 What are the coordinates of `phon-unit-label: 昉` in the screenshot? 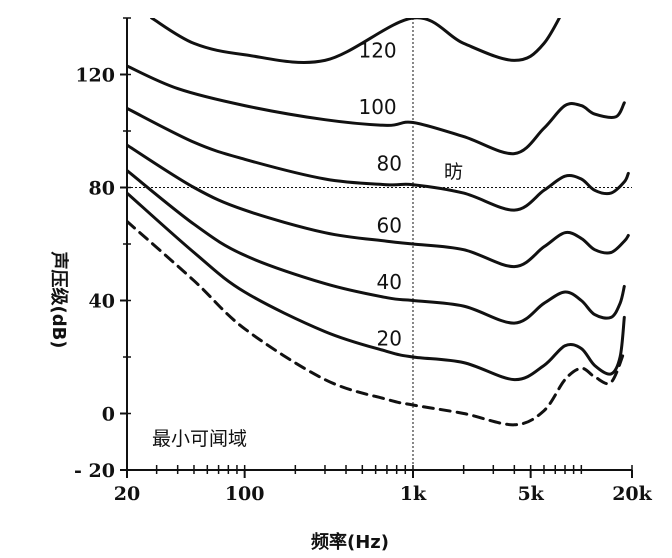 It's located at (453, 172).